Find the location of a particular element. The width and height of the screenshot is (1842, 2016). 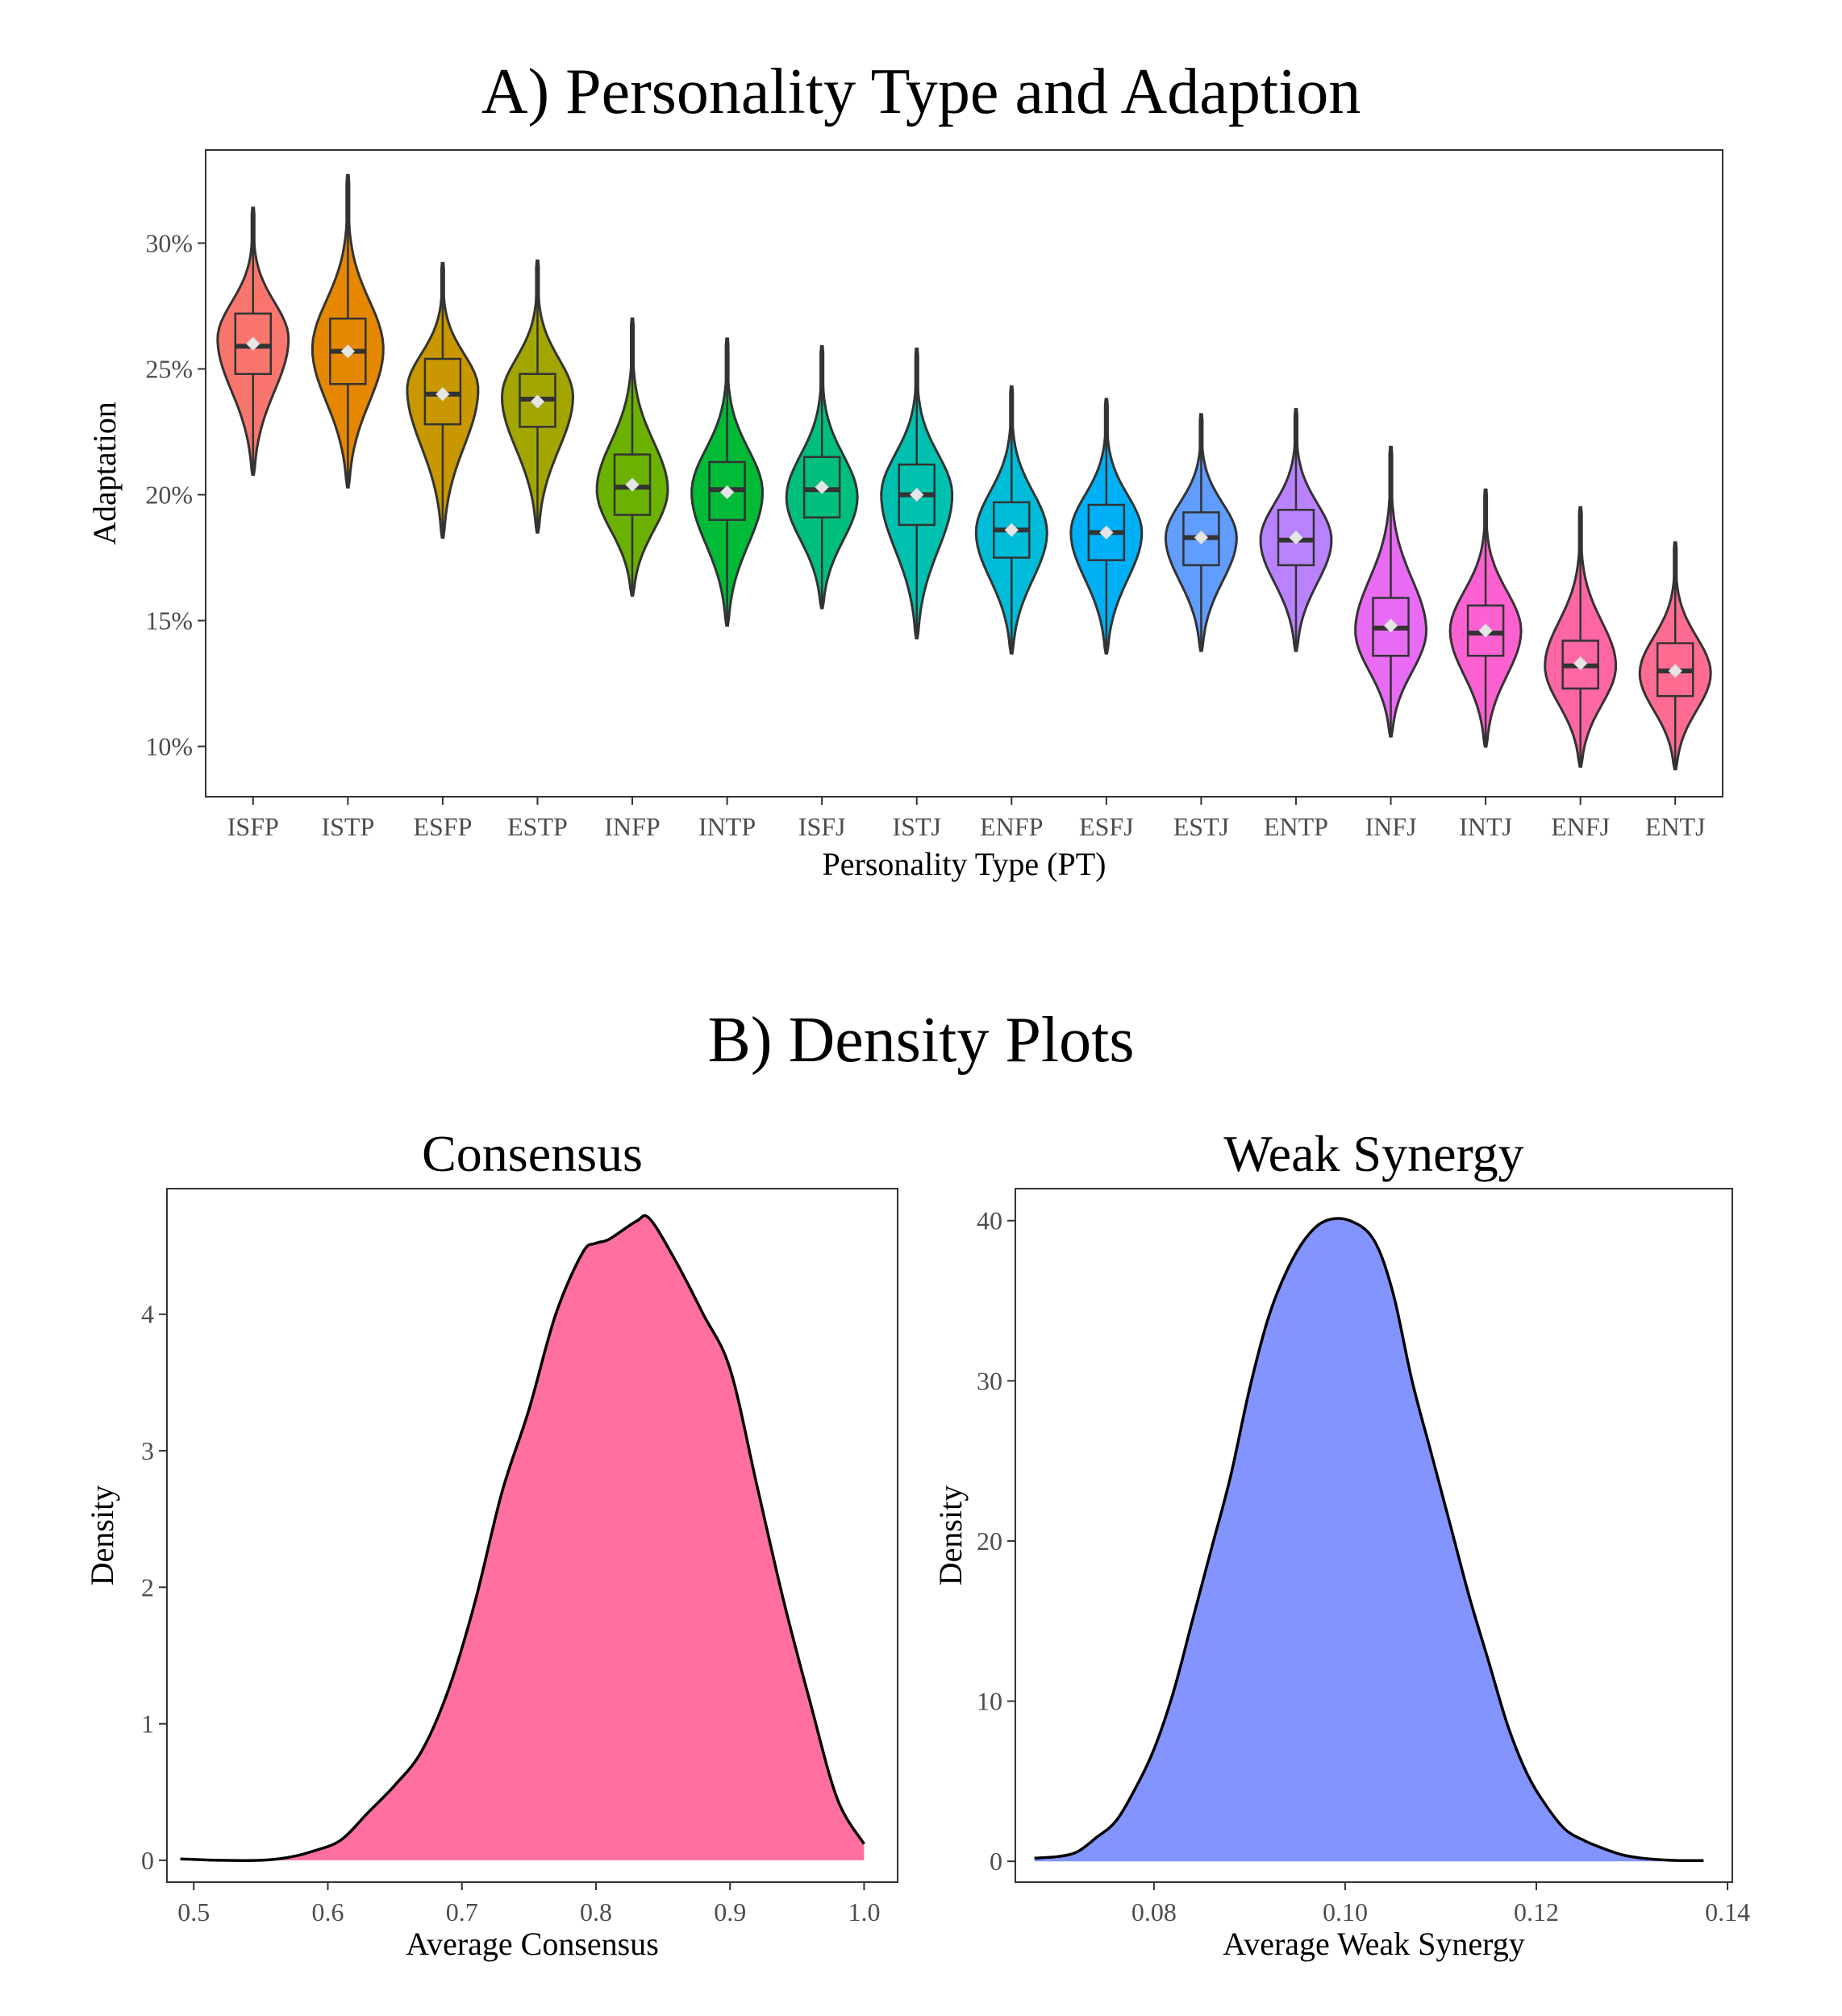

y-tick-label: 10 is located at coordinates (989, 1701).